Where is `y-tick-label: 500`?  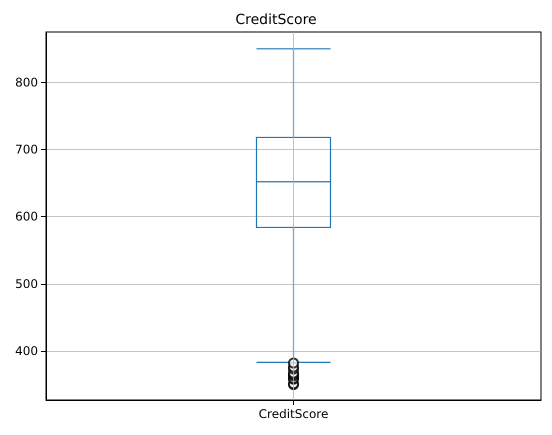 y-tick-label: 500 is located at coordinates (26, 283).